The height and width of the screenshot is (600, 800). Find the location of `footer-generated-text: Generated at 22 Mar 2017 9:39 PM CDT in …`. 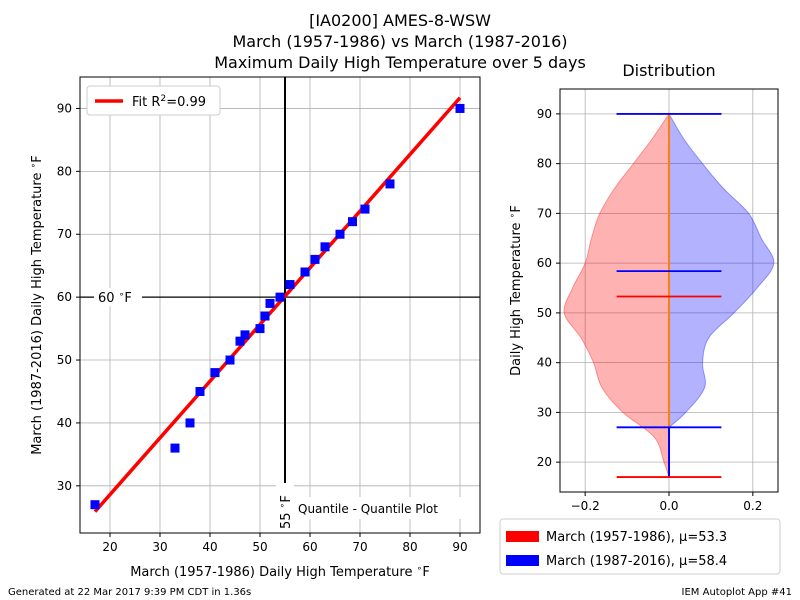

footer-generated-text: Generated at 22 Mar 2017 9:39 PM CDT in … is located at coordinates (129, 592).